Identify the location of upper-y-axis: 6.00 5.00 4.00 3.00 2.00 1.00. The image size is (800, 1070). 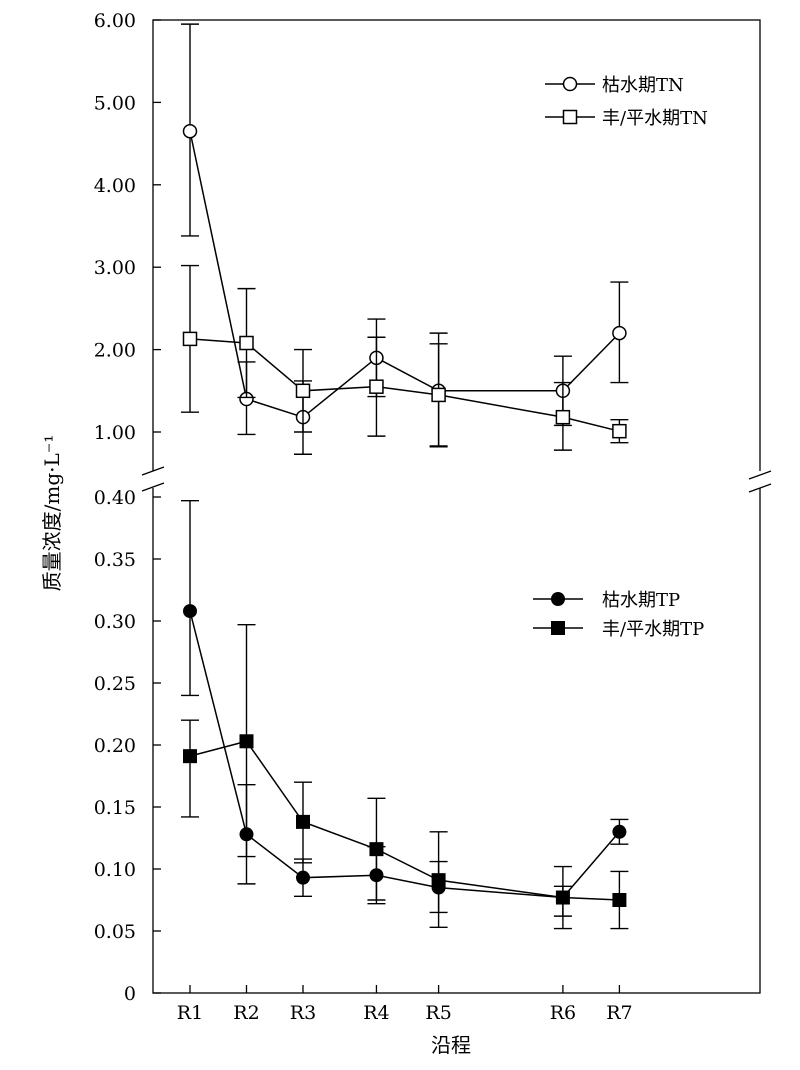
(127, 227).